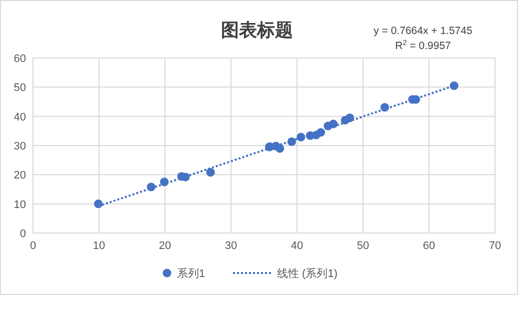  Describe the element at coordinates (20, 59) in the screenshot. I see `y-tick-label: 60` at that location.